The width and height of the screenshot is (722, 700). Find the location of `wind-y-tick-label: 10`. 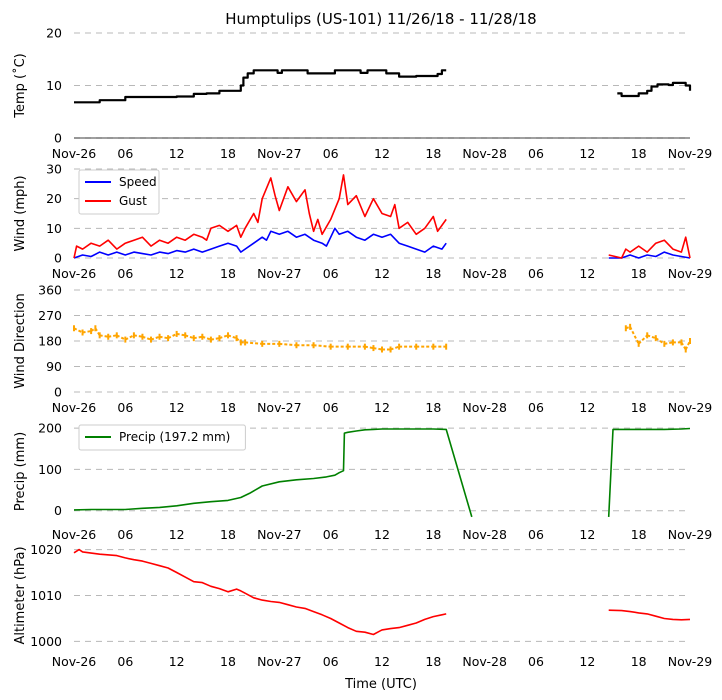

wind-y-tick-label: 10 is located at coordinates (54, 228).